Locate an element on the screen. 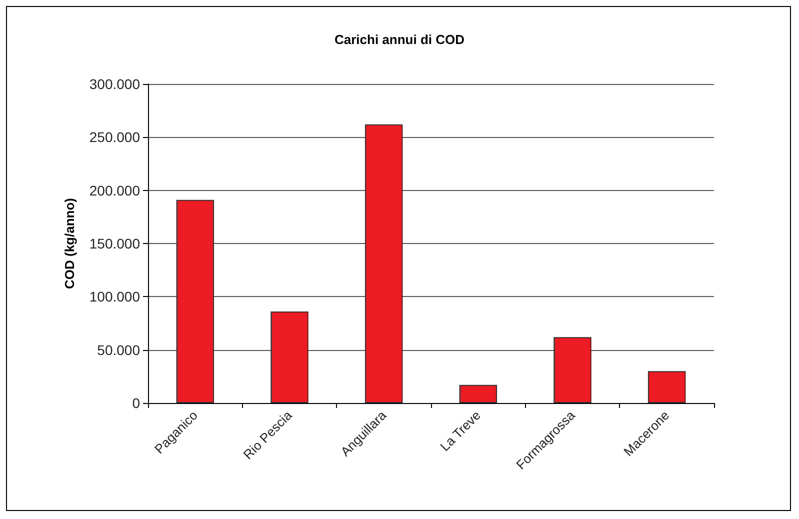 Image resolution: width=799 pixels, height=519 pixels. y-tick-label: 300.000 is located at coordinates (114, 84).